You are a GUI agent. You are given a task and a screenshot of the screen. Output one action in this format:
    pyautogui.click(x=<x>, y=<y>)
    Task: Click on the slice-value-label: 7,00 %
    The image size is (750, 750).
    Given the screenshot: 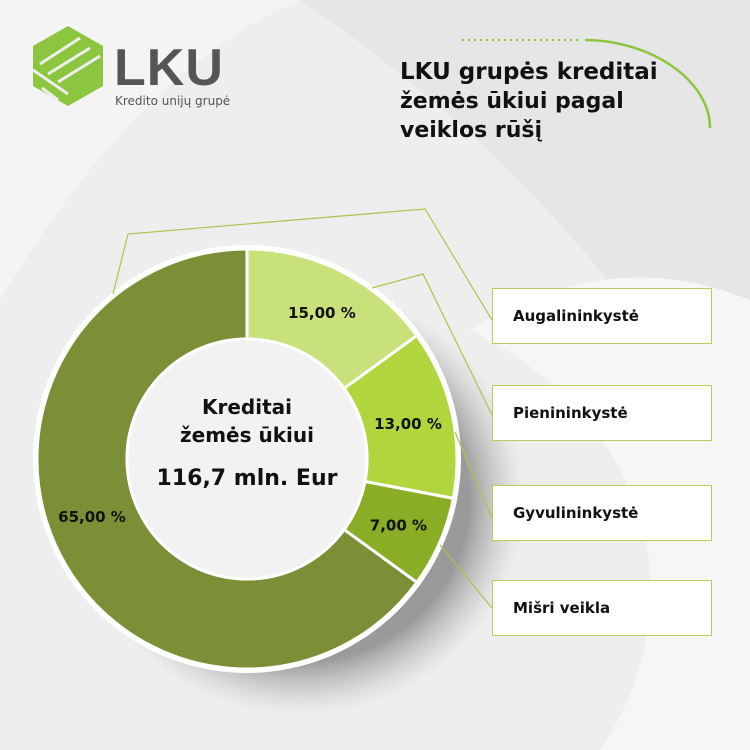 What is the action you would take?
    pyautogui.click(x=398, y=526)
    